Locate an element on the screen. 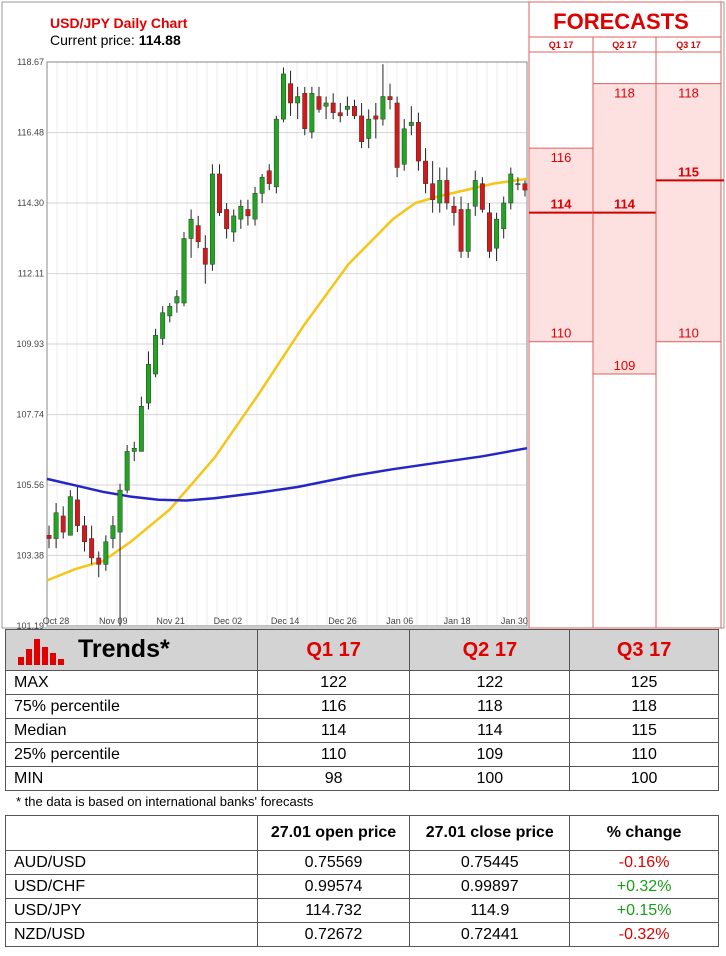 This screenshot has width=726, height=956. trends-row: MAX 122 122 125 is located at coordinates (362, 682).